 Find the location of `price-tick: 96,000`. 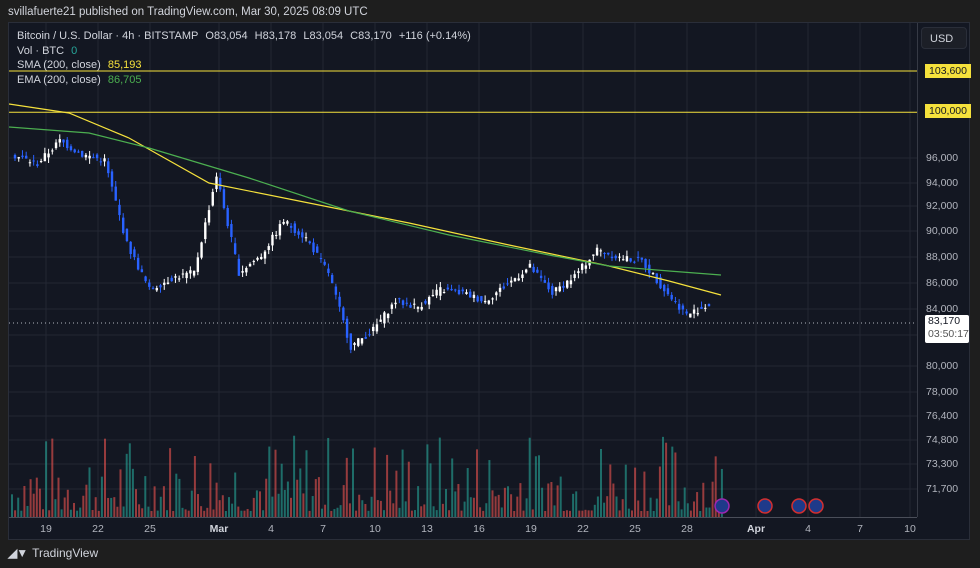

price-tick: 96,000 is located at coordinates (942, 158).